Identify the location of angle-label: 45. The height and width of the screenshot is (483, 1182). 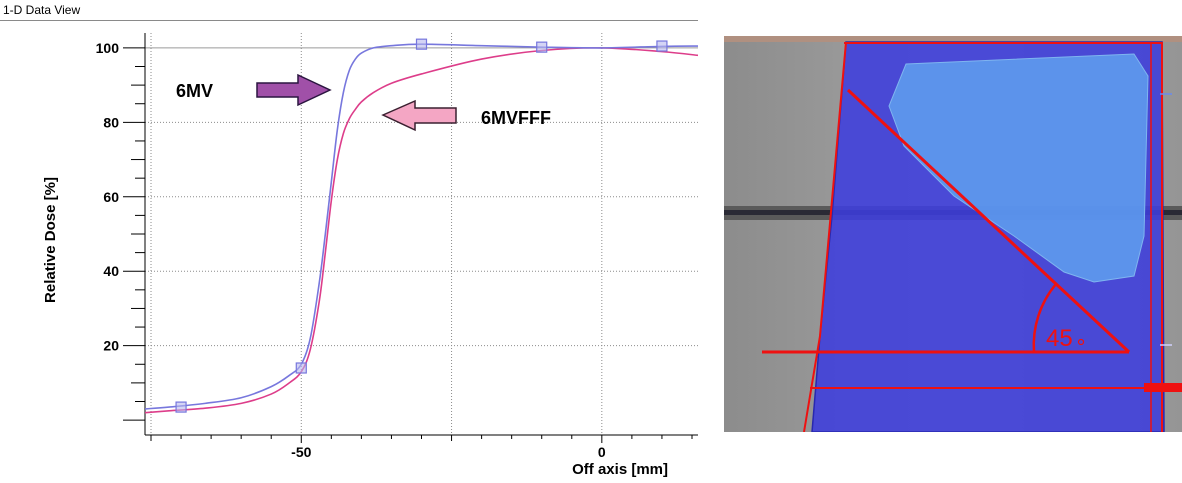
(1059, 338).